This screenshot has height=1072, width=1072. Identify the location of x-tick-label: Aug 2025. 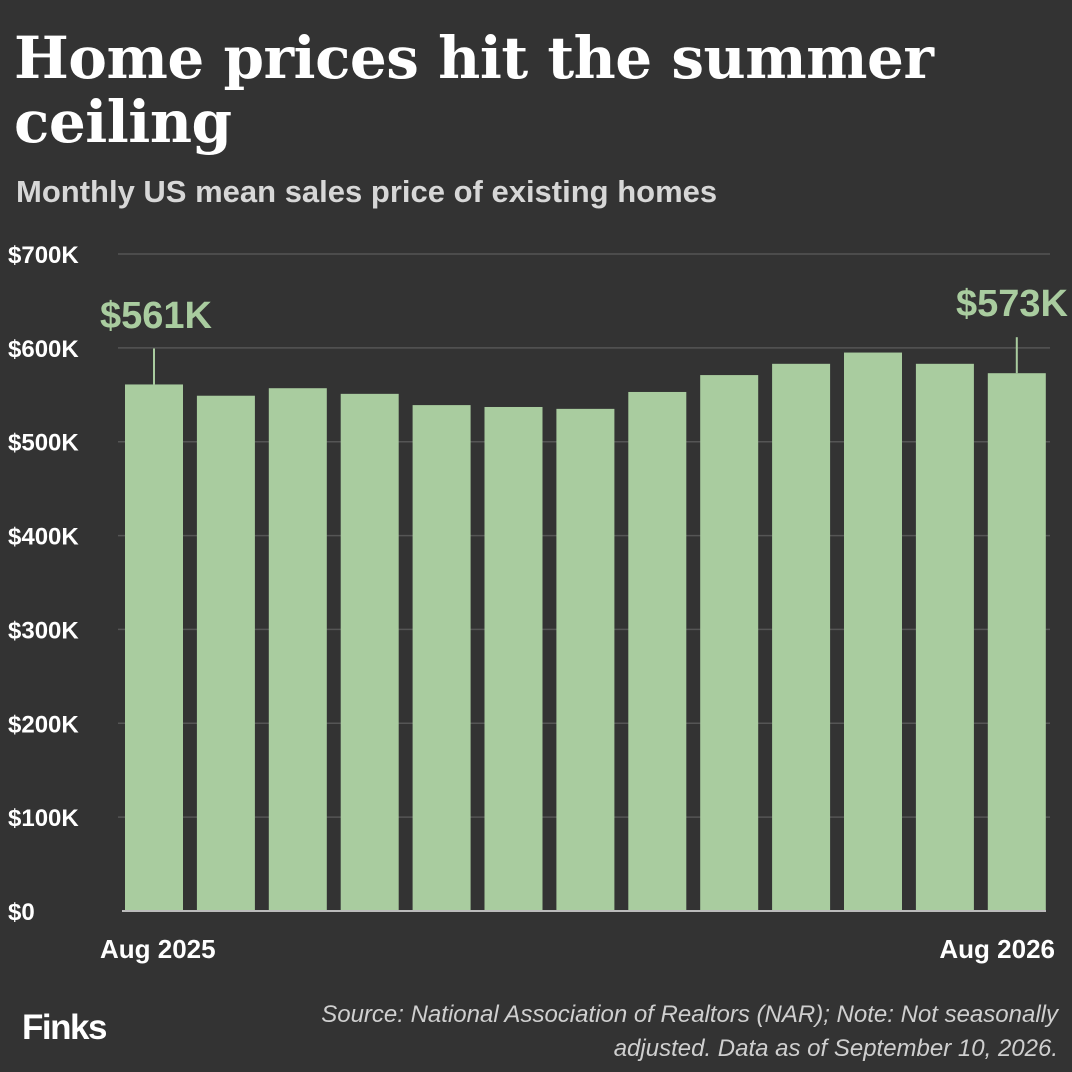
(158, 949).